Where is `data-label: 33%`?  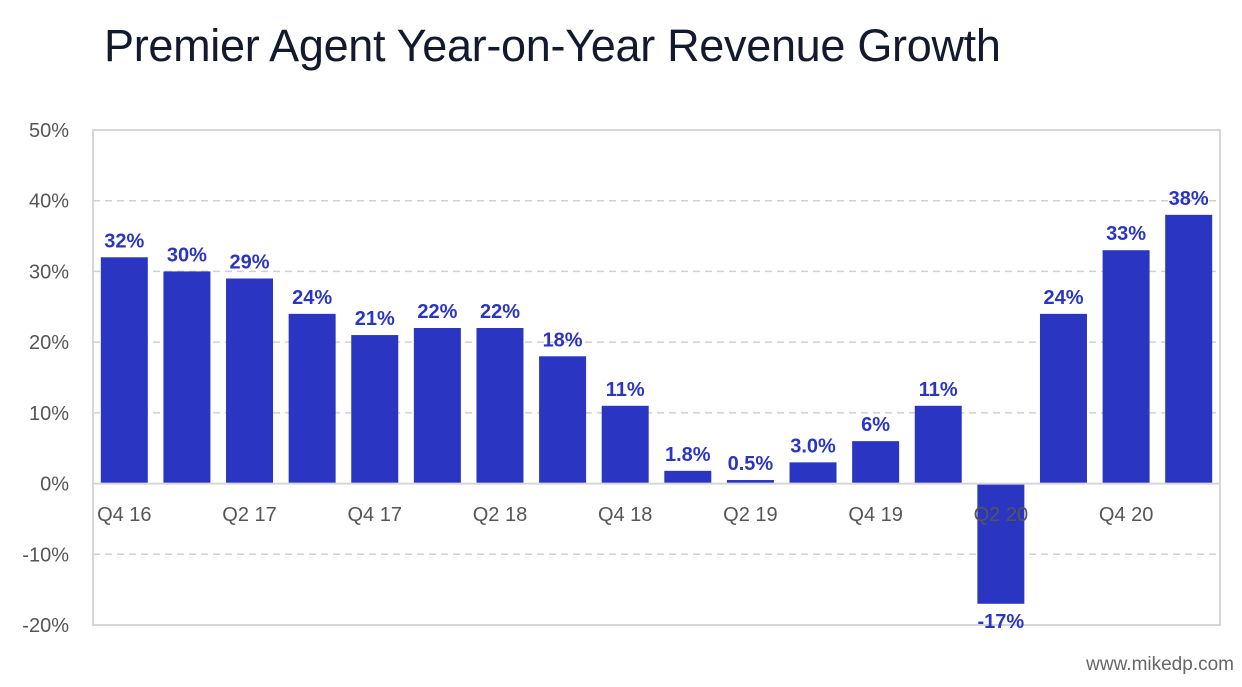 data-label: 33% is located at coordinates (1126, 234).